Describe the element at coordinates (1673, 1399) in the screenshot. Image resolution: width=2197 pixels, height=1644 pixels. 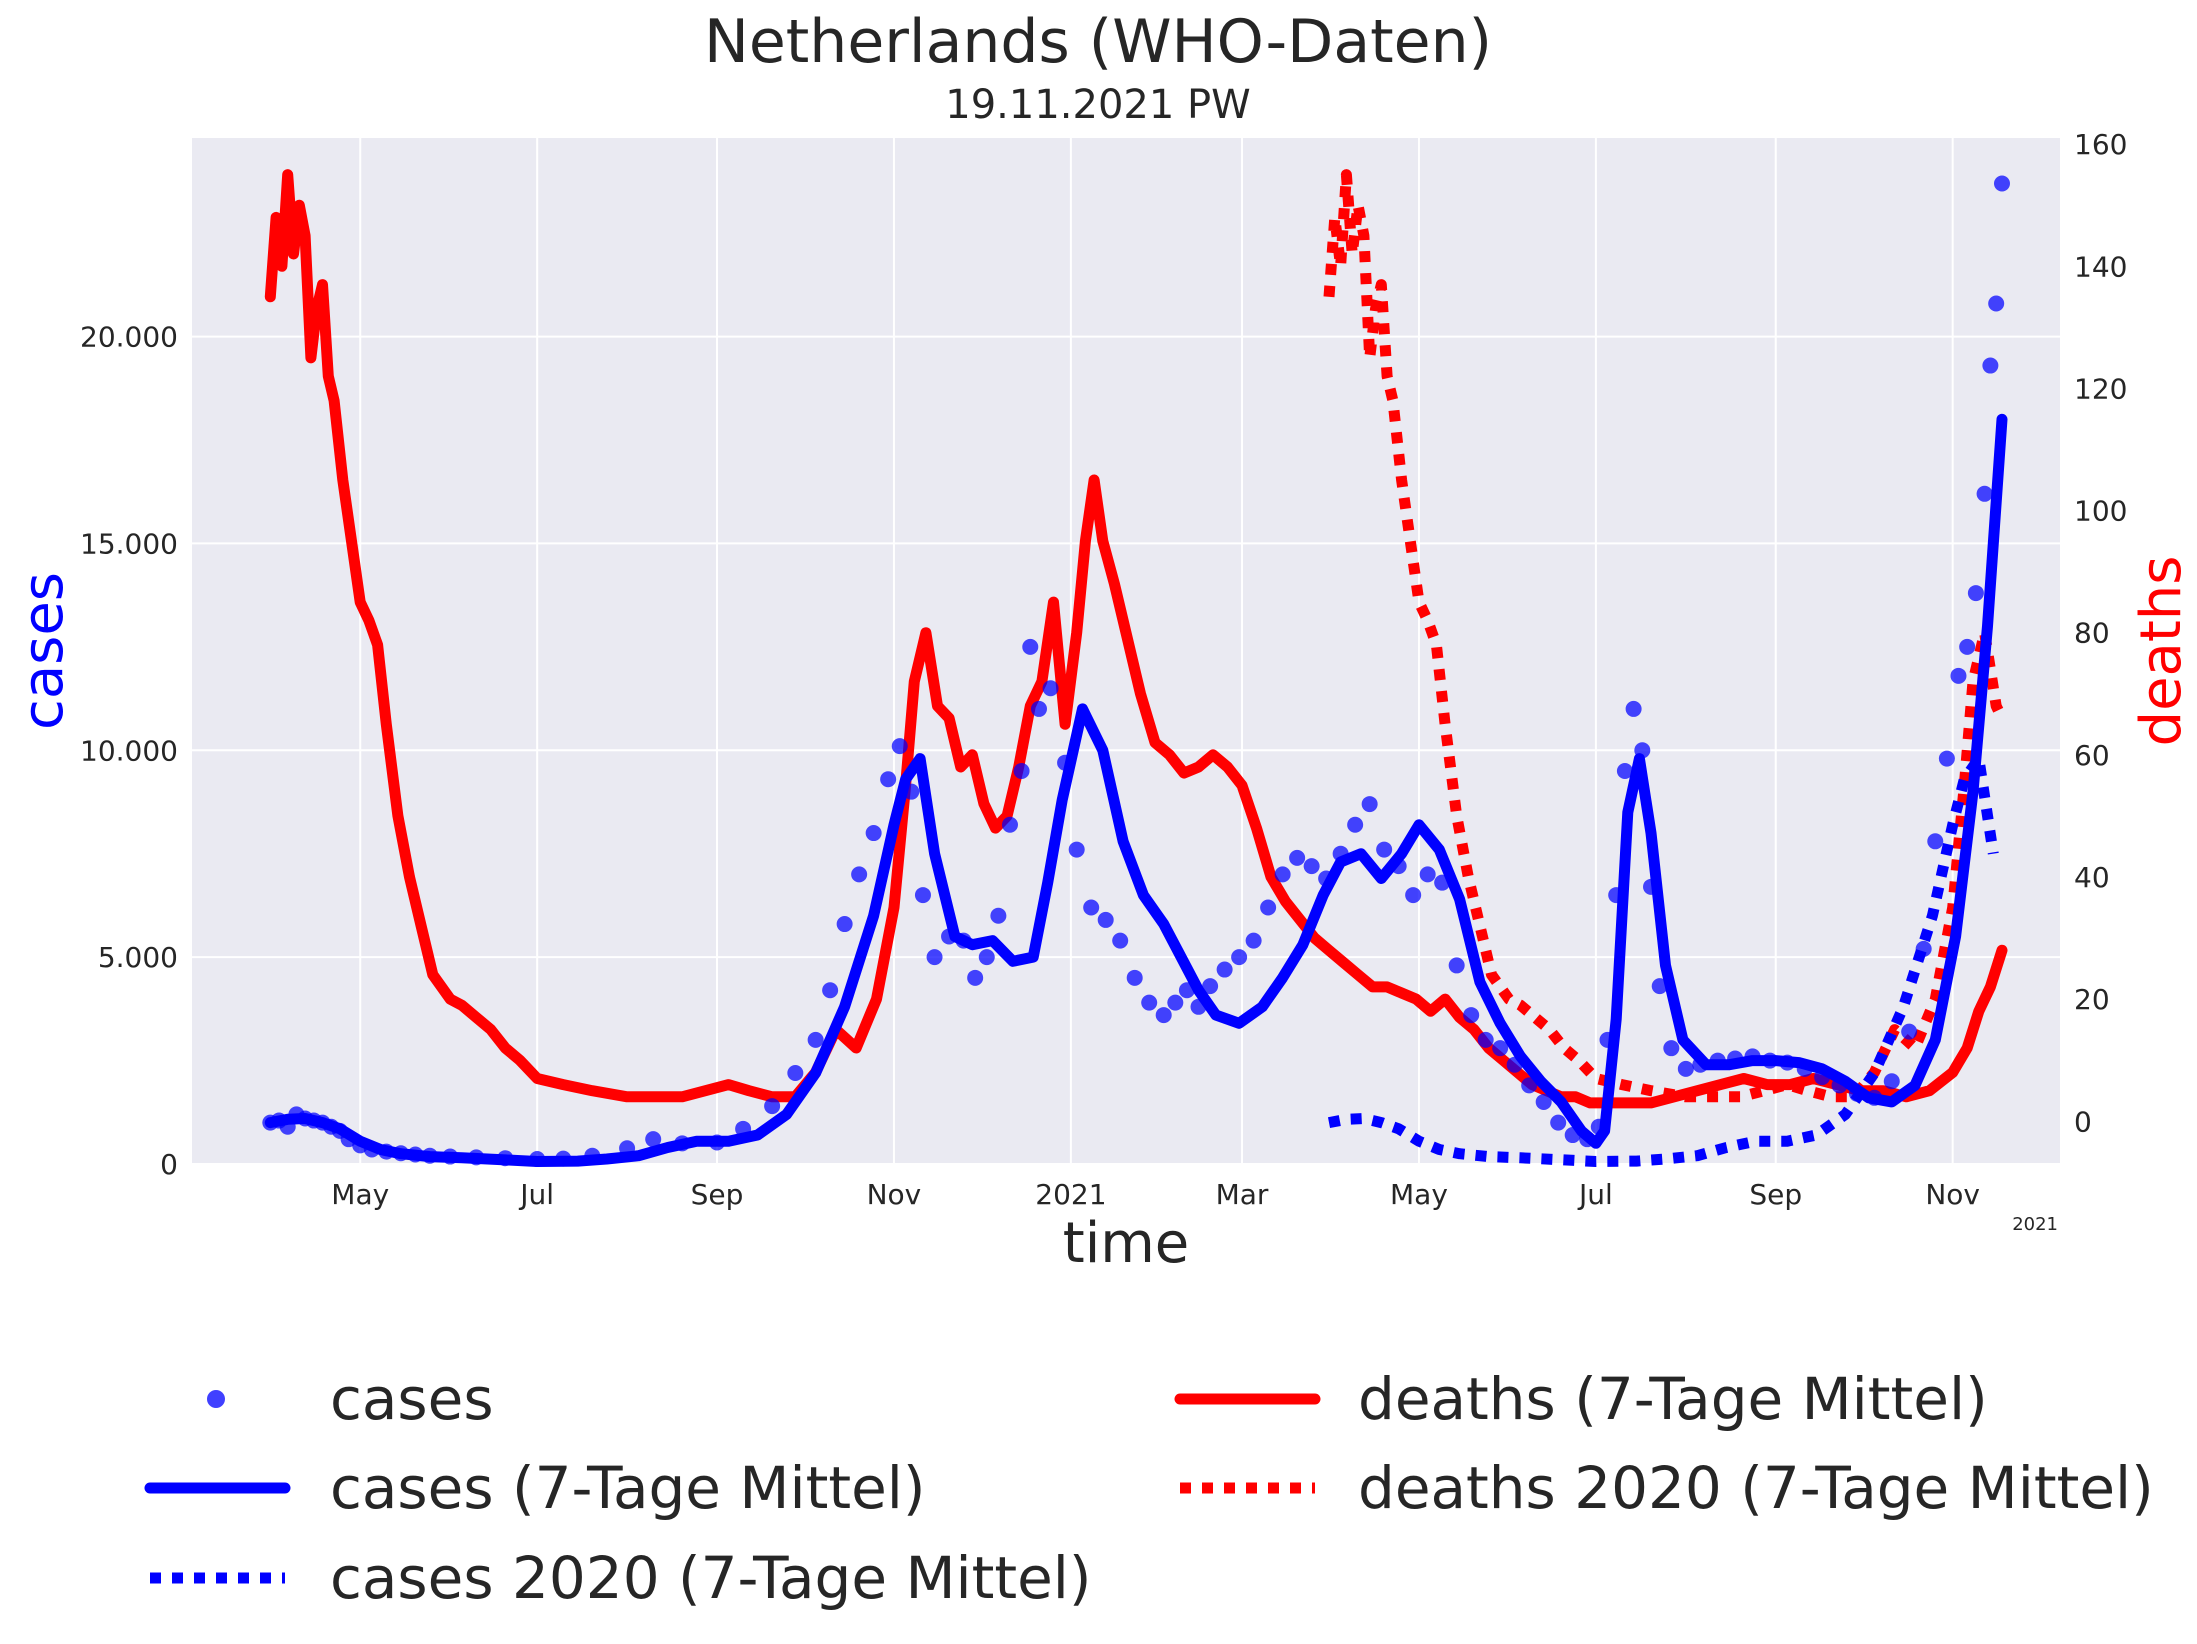
I see `legend-label: deaths (7-Tage Mittel)` at that location.